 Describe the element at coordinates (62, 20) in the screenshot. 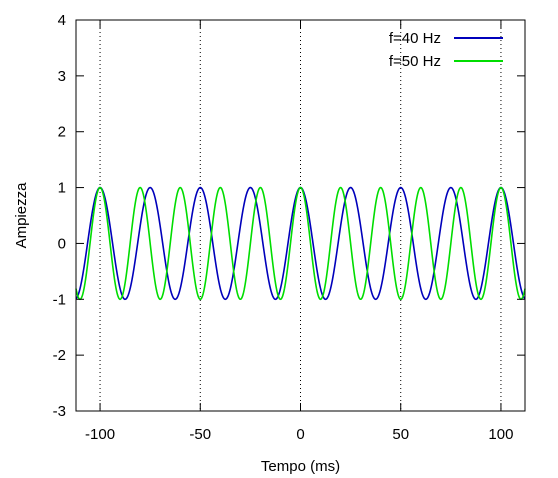

I see `y-tick-label-7: 4` at that location.